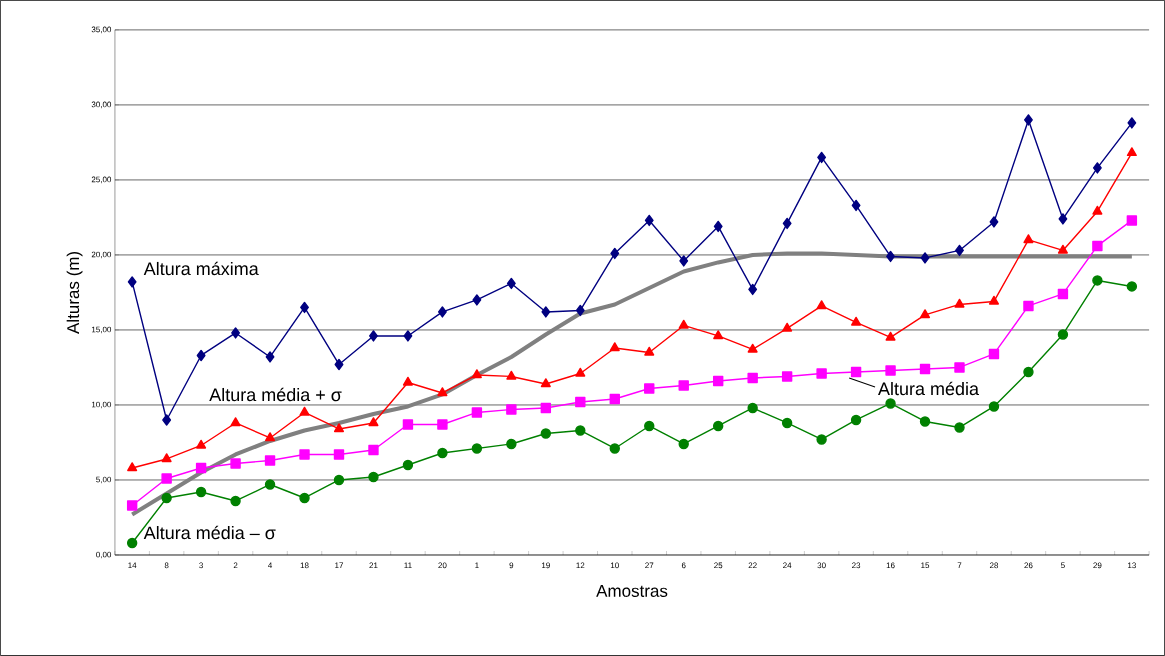 Image resolution: width=1165 pixels, height=656 pixels. What do you see at coordinates (74, 293) in the screenshot?
I see `y-axis-title: Alturas (m)` at bounding box center [74, 293].